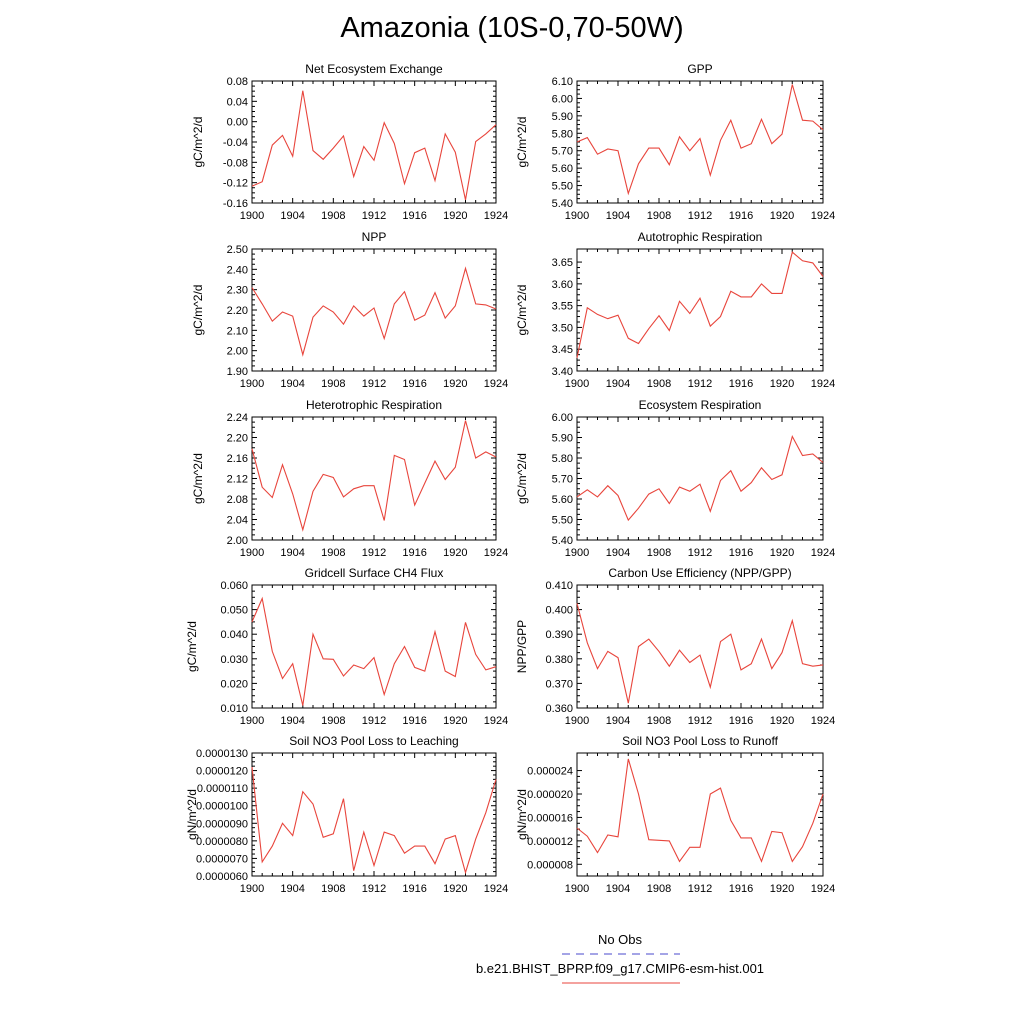 This screenshot has height=1024, width=1024. I want to click on panel-10-title: Soil NO3 Pool Loss to Runoff, so click(700, 741).